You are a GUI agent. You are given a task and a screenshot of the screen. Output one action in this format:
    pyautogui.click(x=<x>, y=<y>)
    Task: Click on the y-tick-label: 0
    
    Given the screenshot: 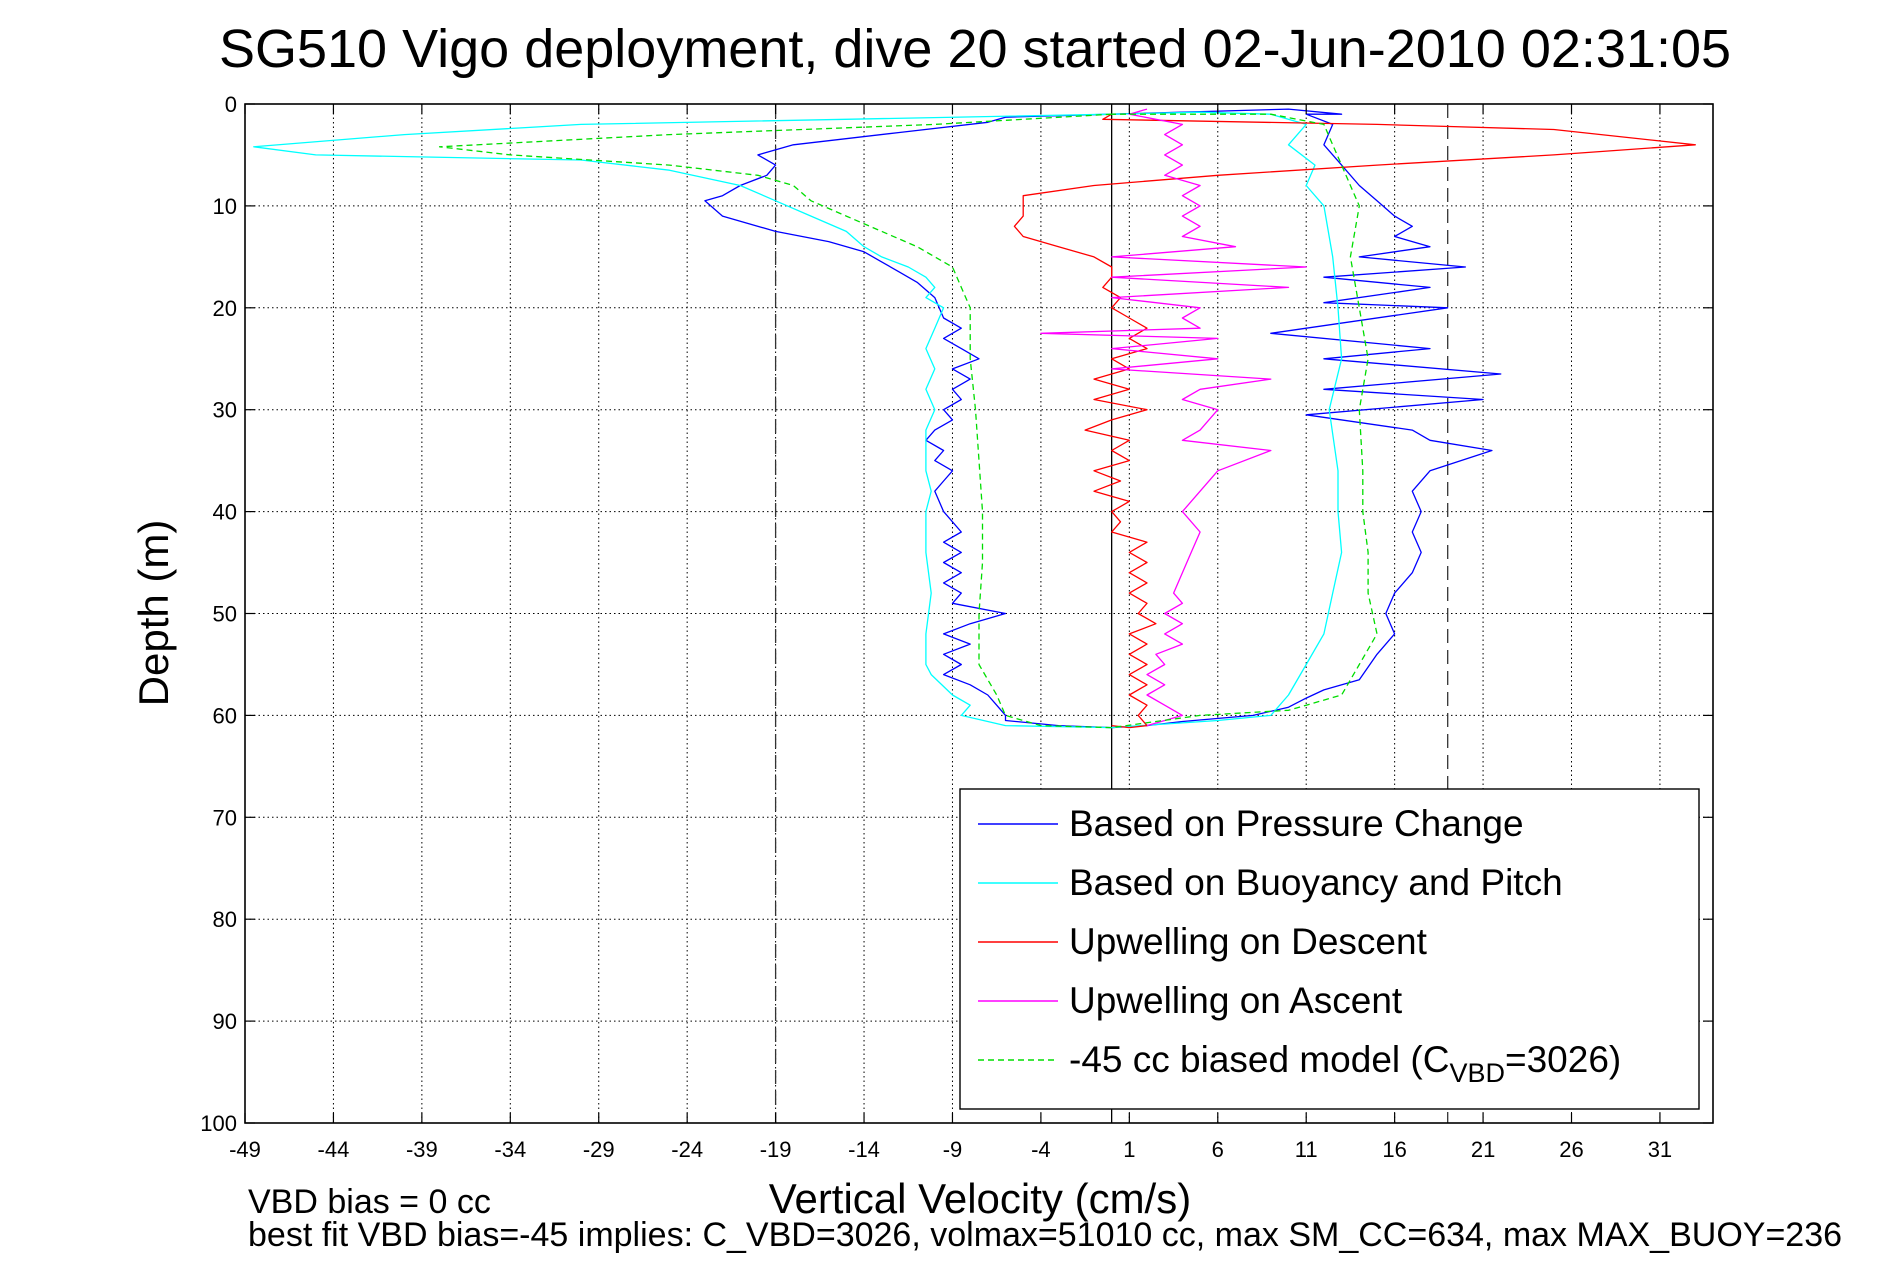 What is the action you would take?
    pyautogui.click(x=231, y=104)
    